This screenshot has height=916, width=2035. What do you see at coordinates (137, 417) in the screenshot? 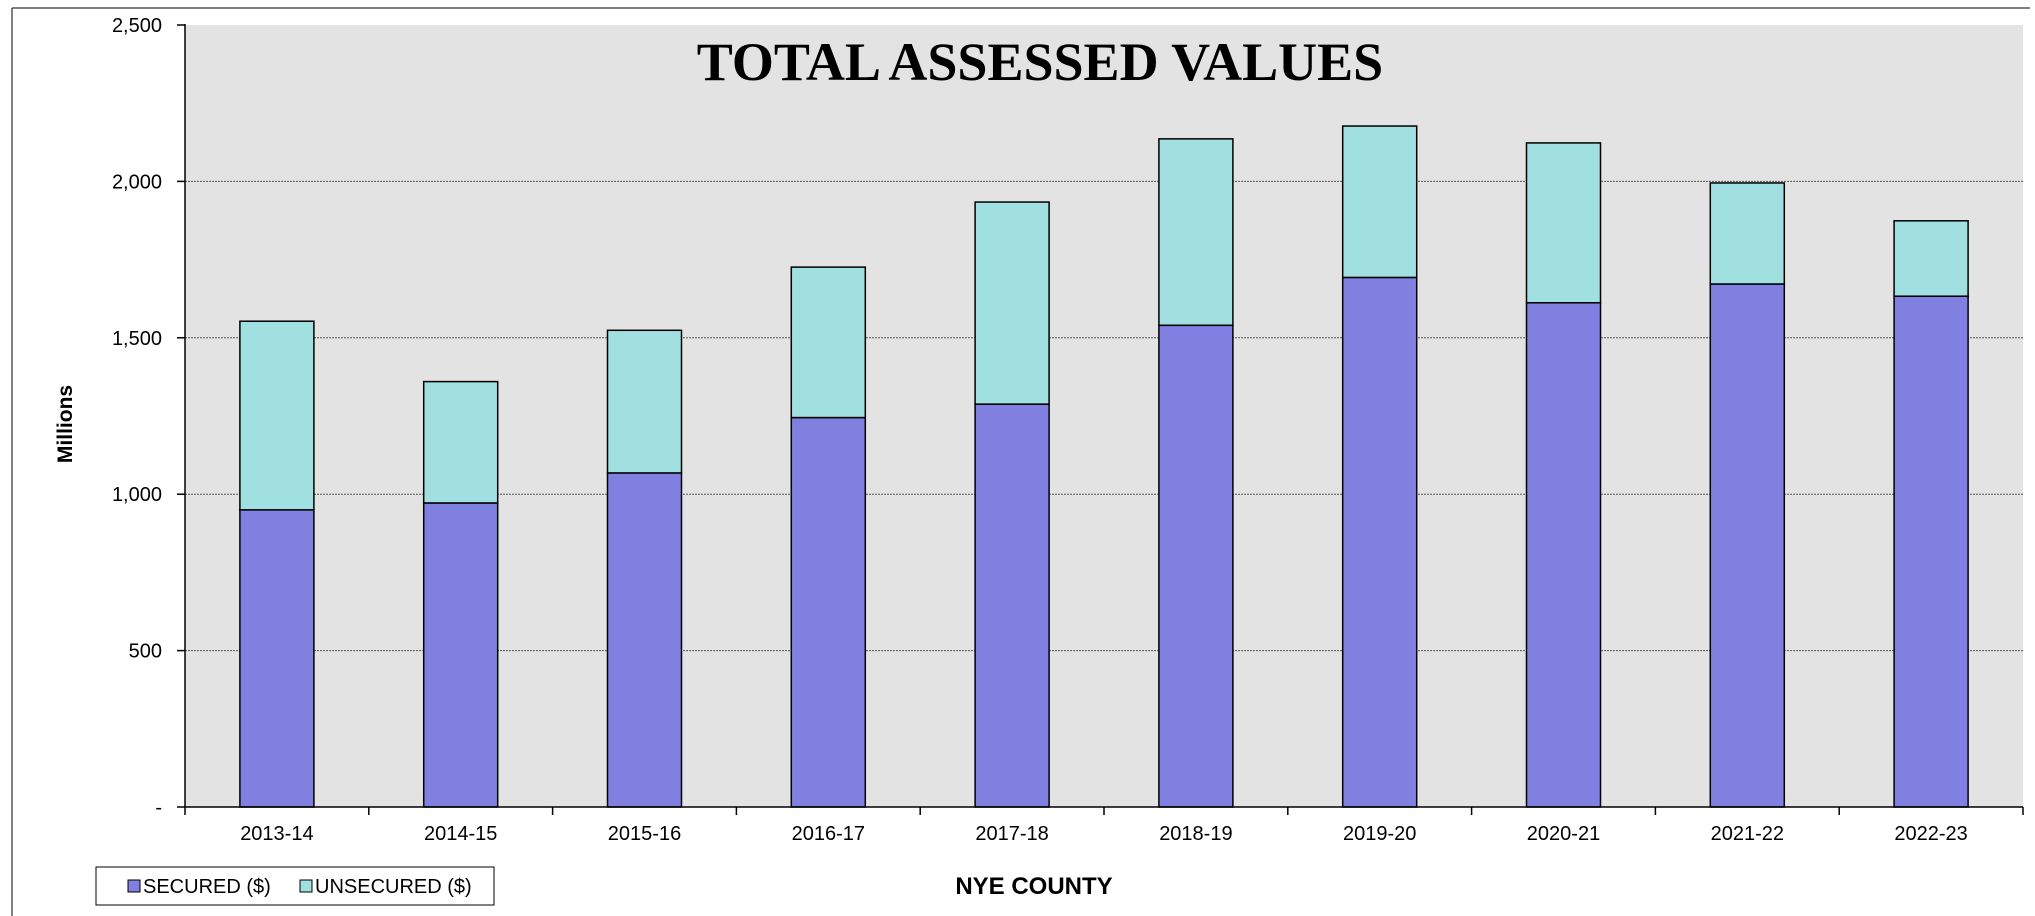
I see `y-tick-labels: - 500 1,000 1,500 2,000 2,500` at bounding box center [137, 417].